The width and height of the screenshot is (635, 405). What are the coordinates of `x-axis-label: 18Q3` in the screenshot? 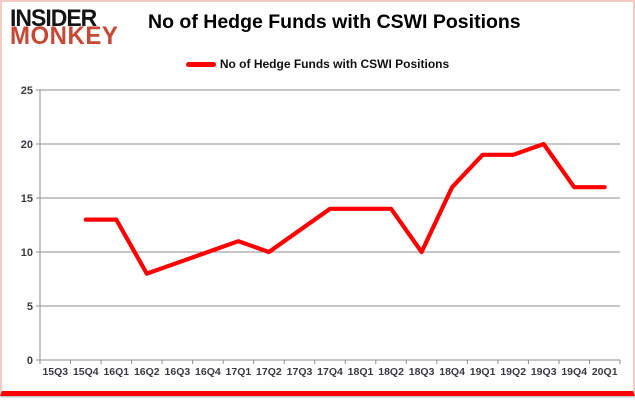 It's located at (422, 372).